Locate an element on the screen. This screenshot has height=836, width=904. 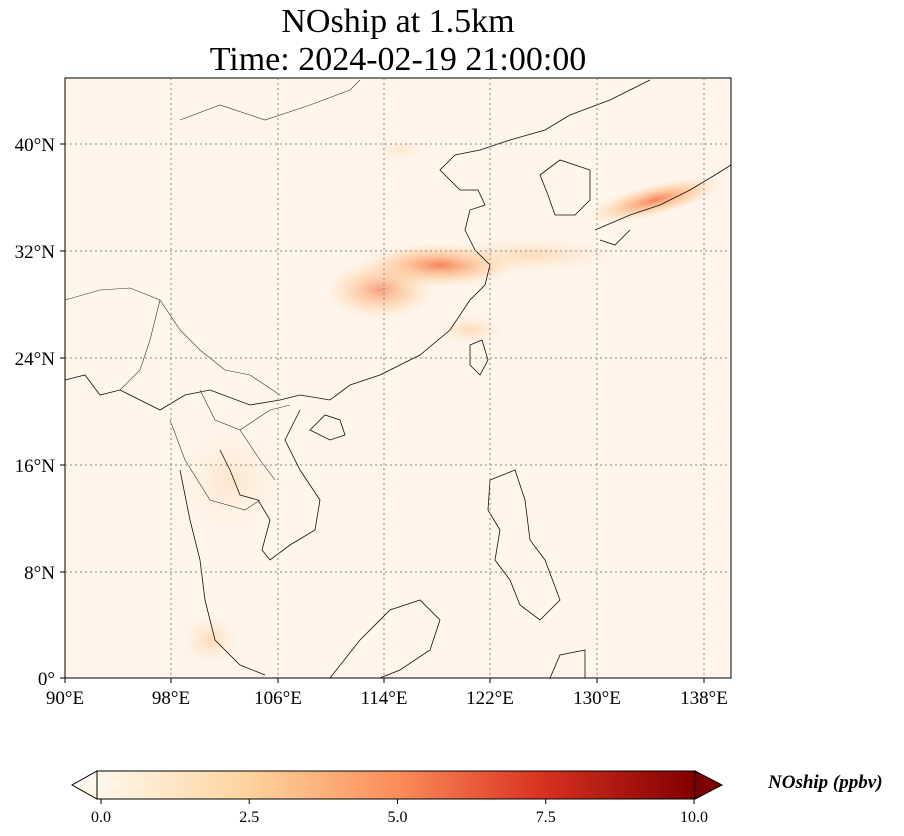
lon-tick-label: 106°E is located at coordinates (278, 698).